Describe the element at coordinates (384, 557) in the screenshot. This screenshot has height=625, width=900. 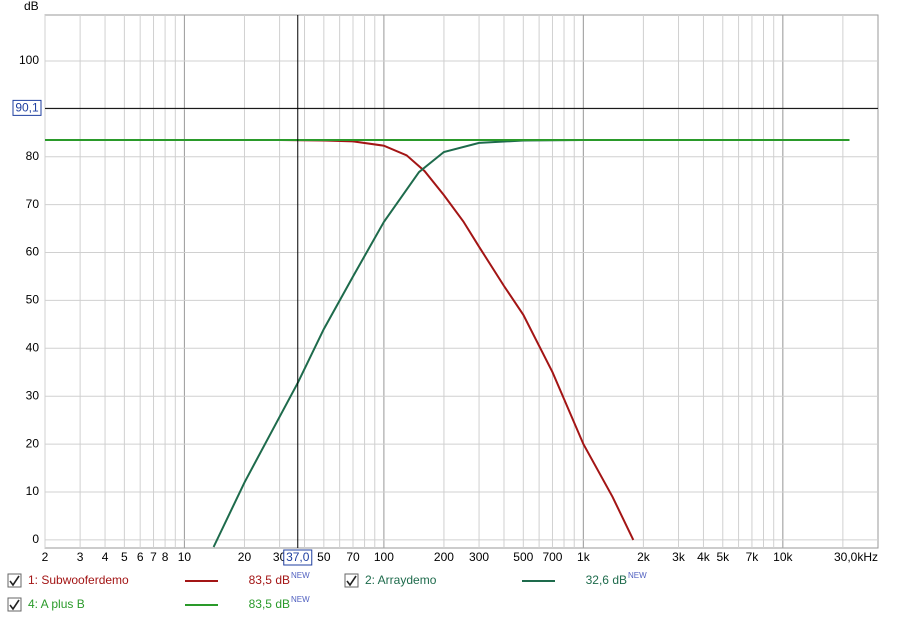
I see `x-tick-label: 100` at that location.